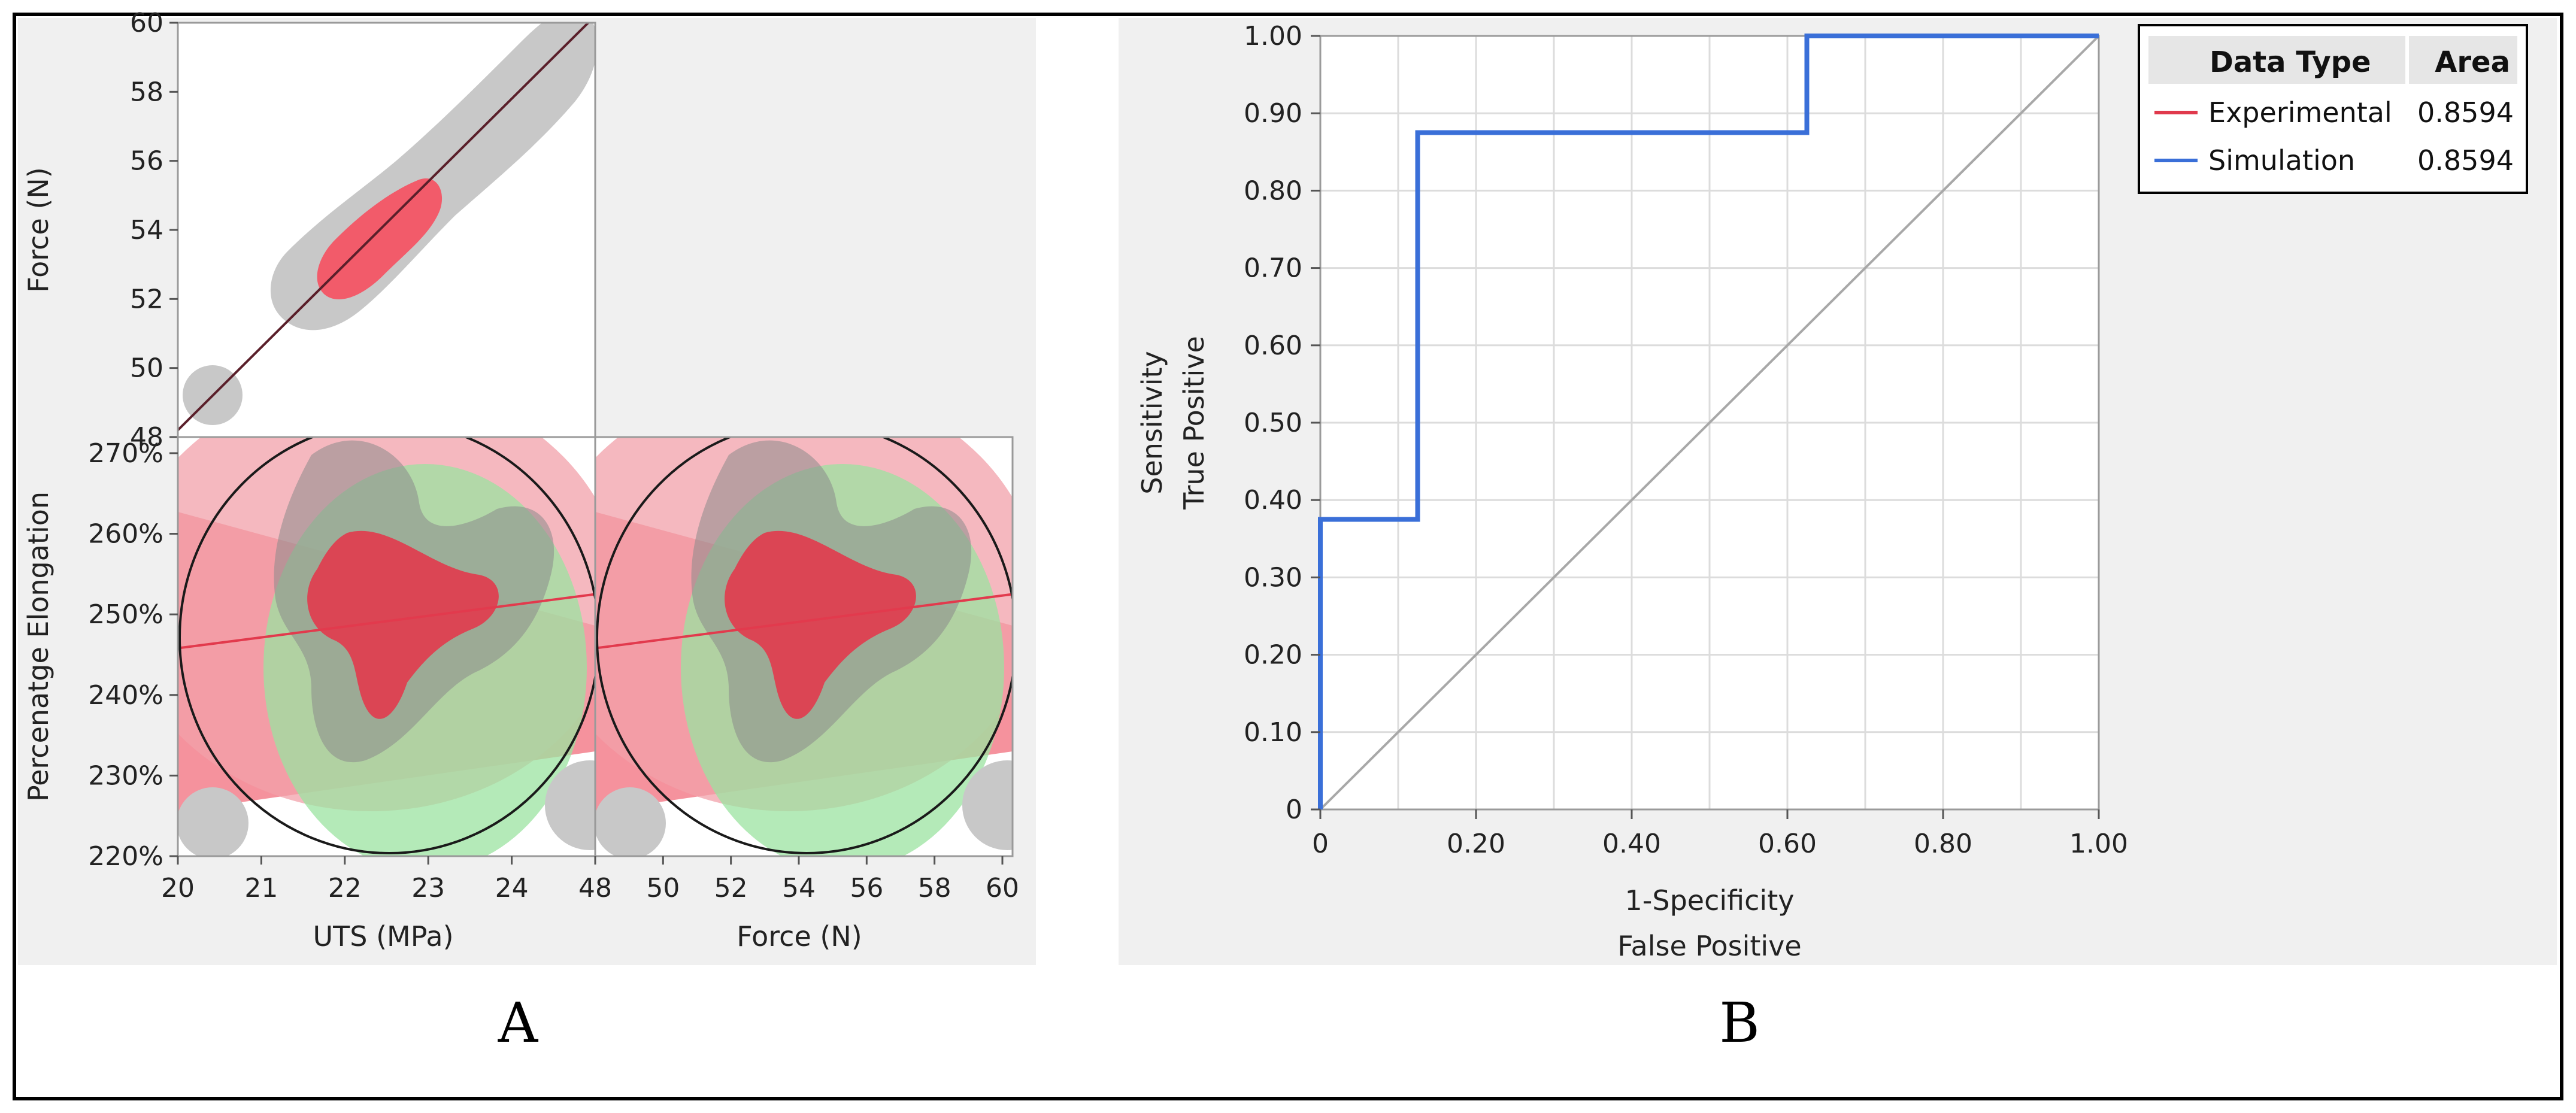  What do you see at coordinates (386, 621) in the screenshot?
I see `fit-line-elongation-uts` at bounding box center [386, 621].